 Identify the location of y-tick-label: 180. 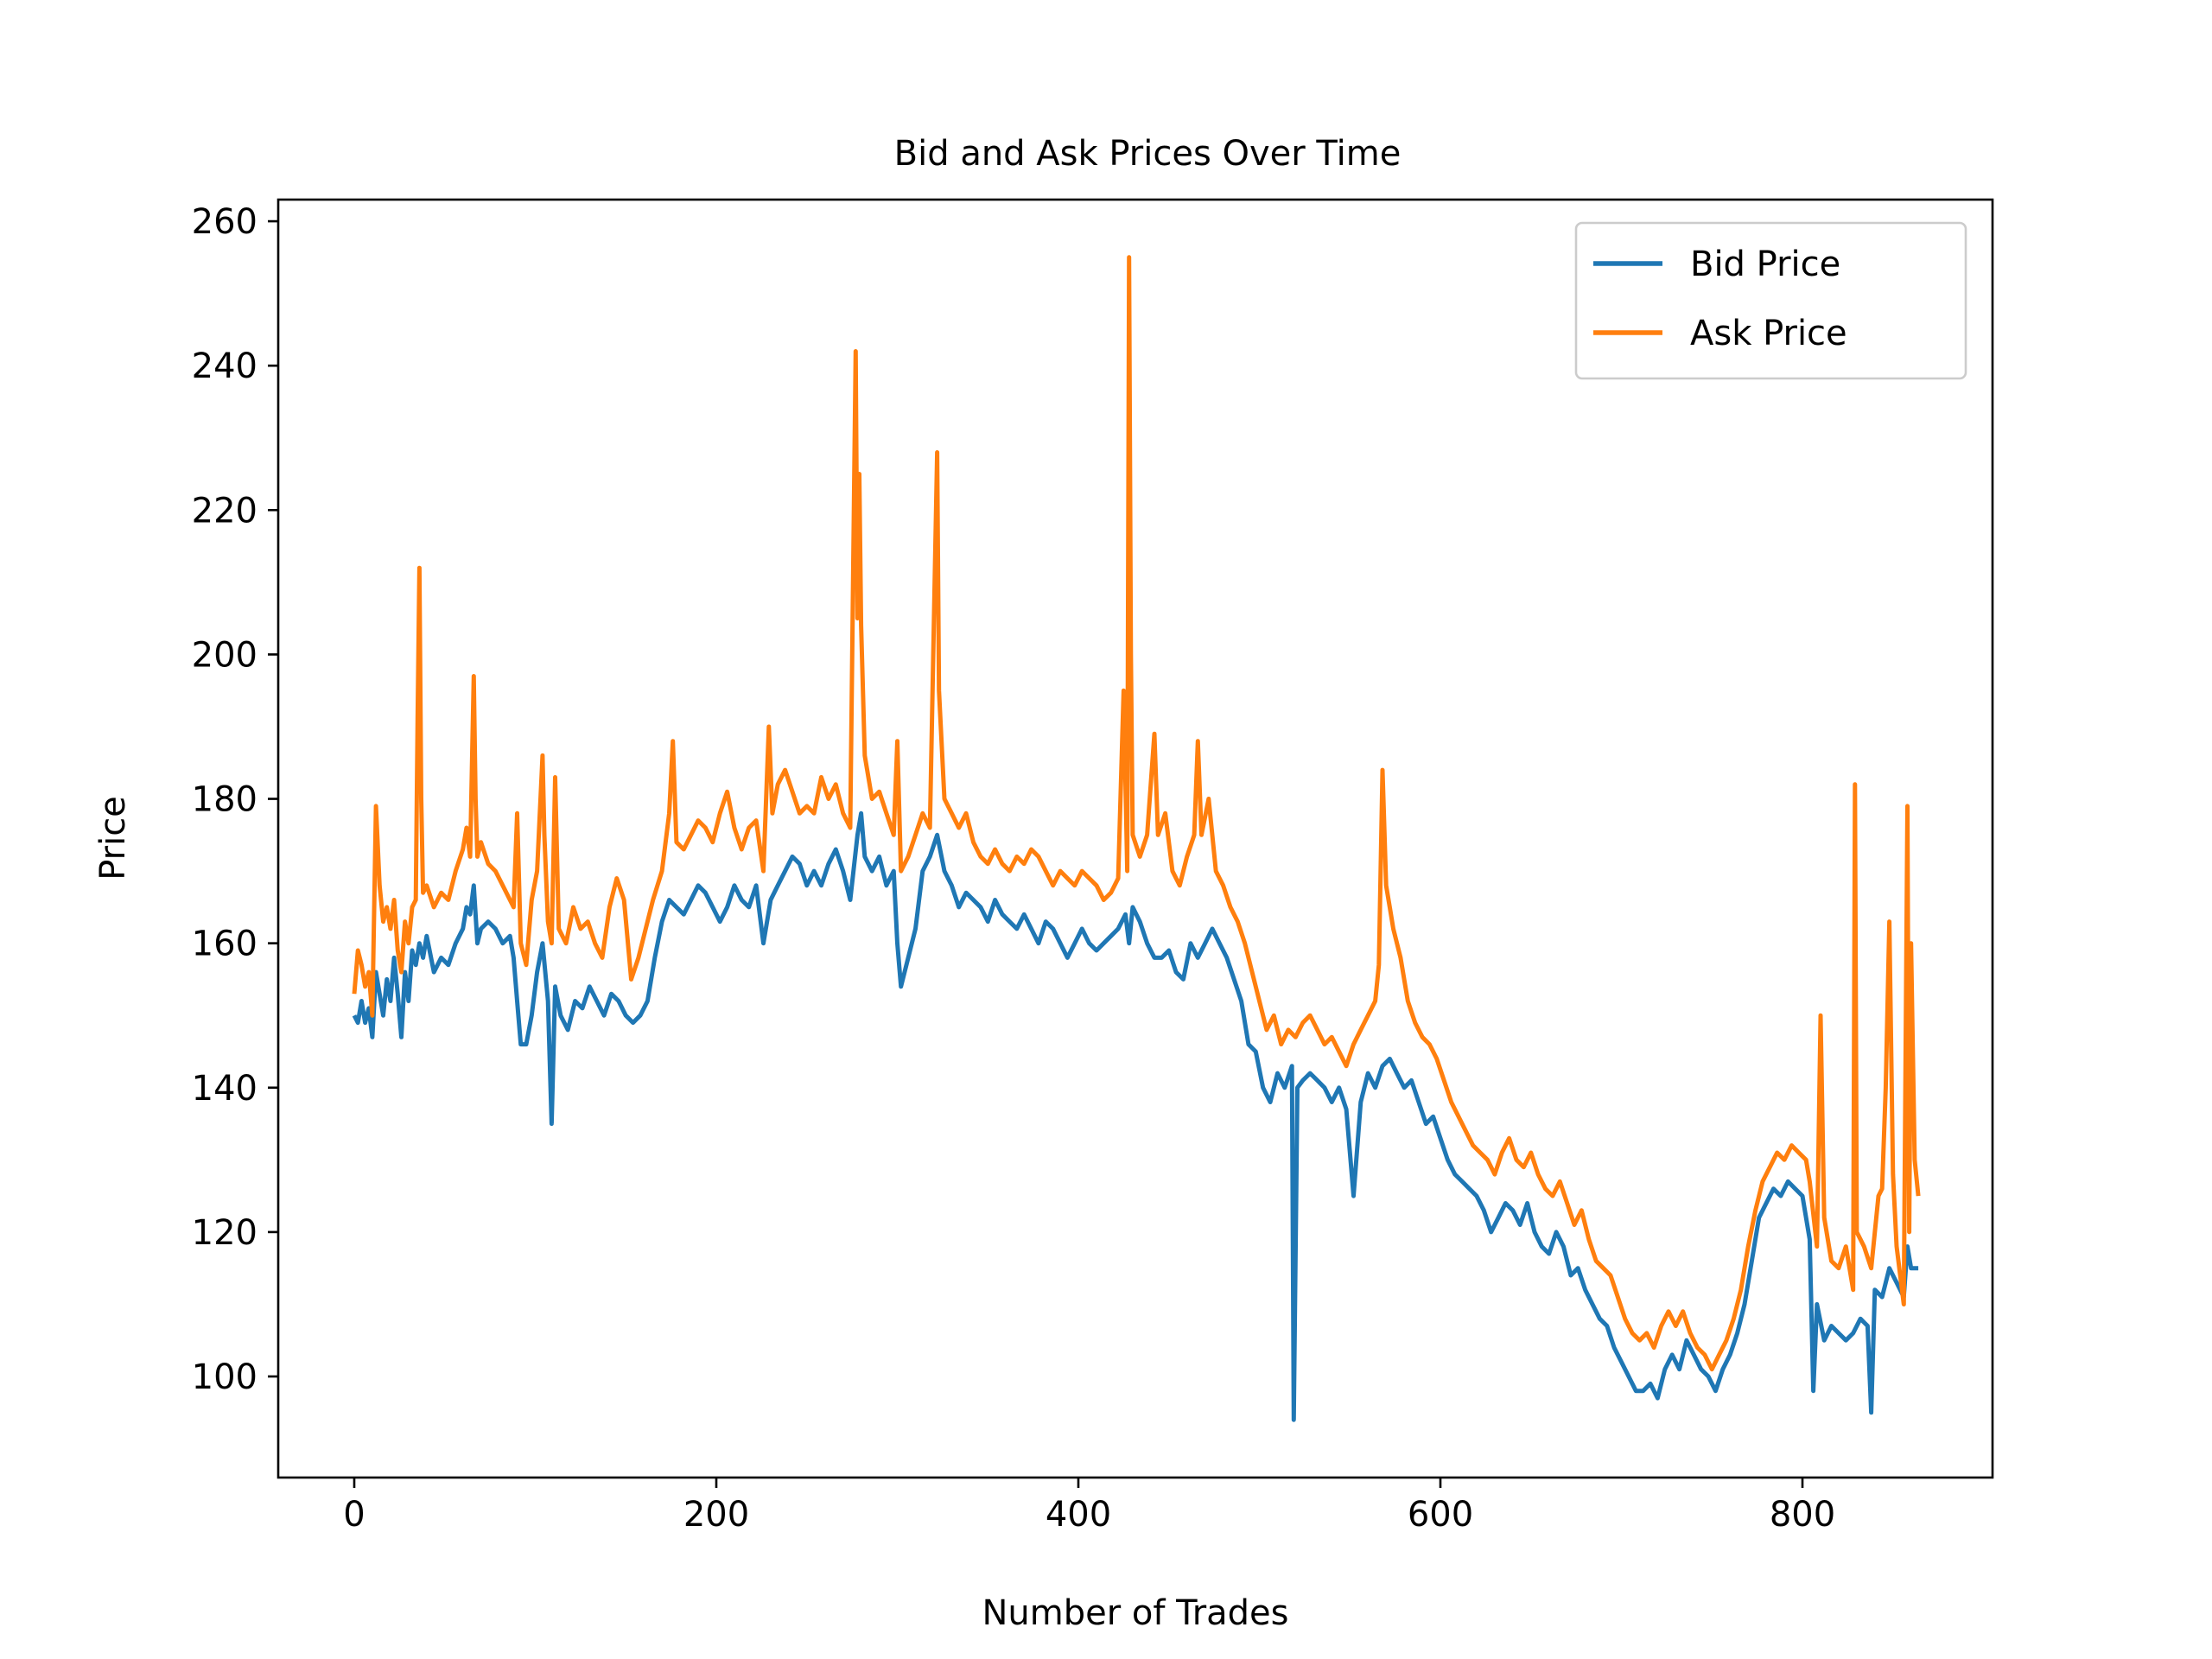
(224, 800).